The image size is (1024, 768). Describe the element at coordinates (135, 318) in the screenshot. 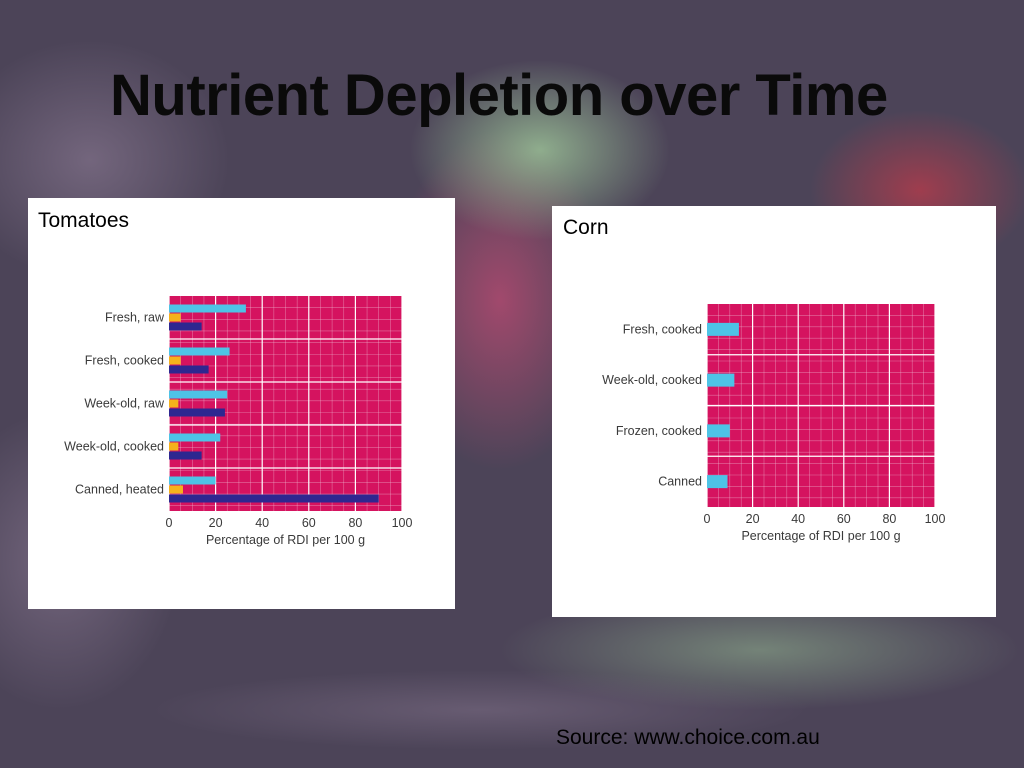

I see `category-label-fresh-raw: Fresh, raw` at that location.